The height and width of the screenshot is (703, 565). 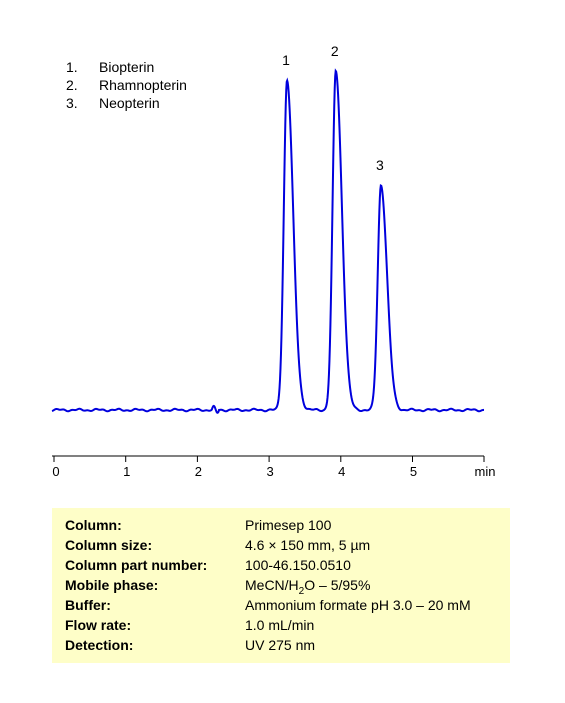 What do you see at coordinates (301, 591) in the screenshot?
I see `subscript-2: 2` at bounding box center [301, 591].